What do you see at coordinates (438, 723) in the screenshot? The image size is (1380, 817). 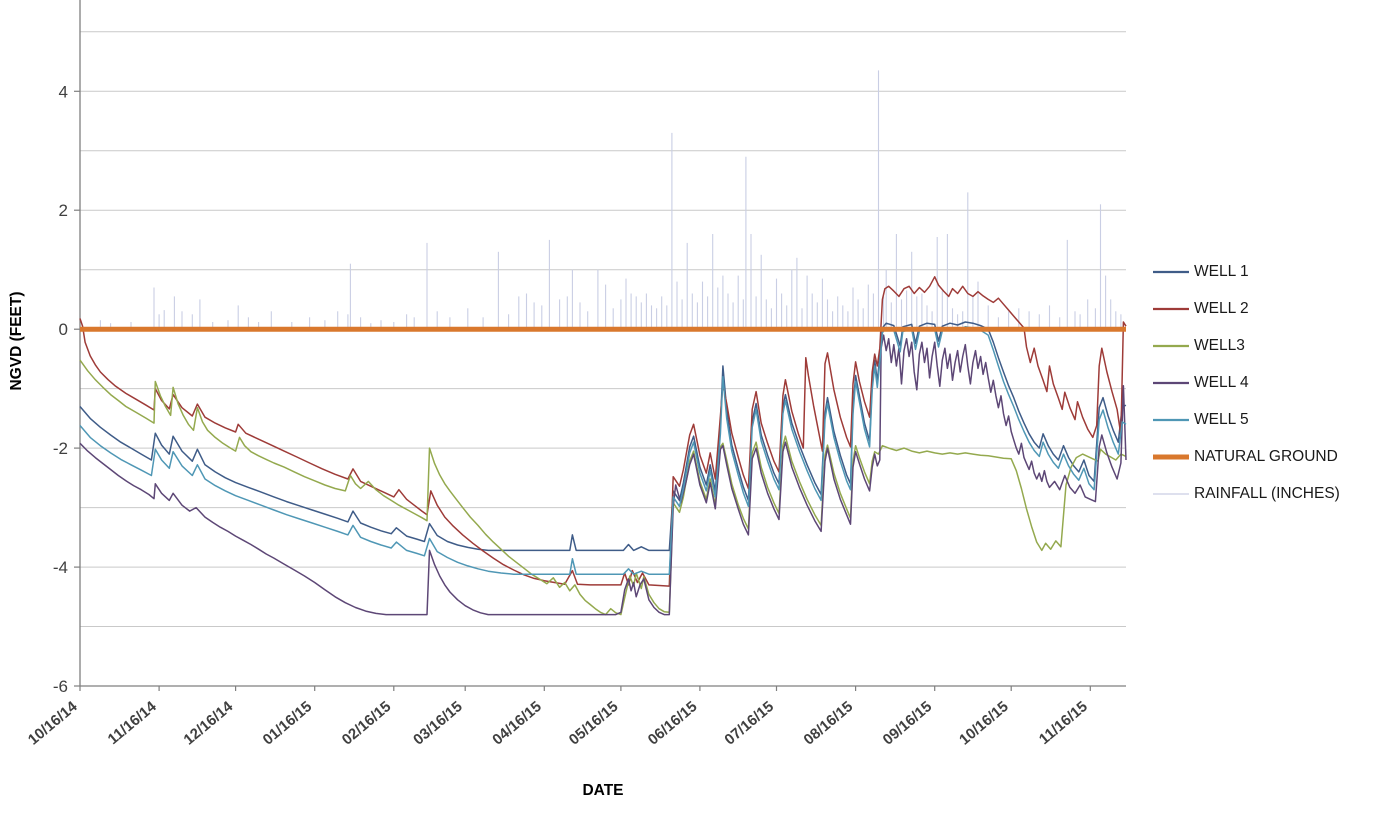 I see `x-tick-label: 03/16/15` at bounding box center [438, 723].